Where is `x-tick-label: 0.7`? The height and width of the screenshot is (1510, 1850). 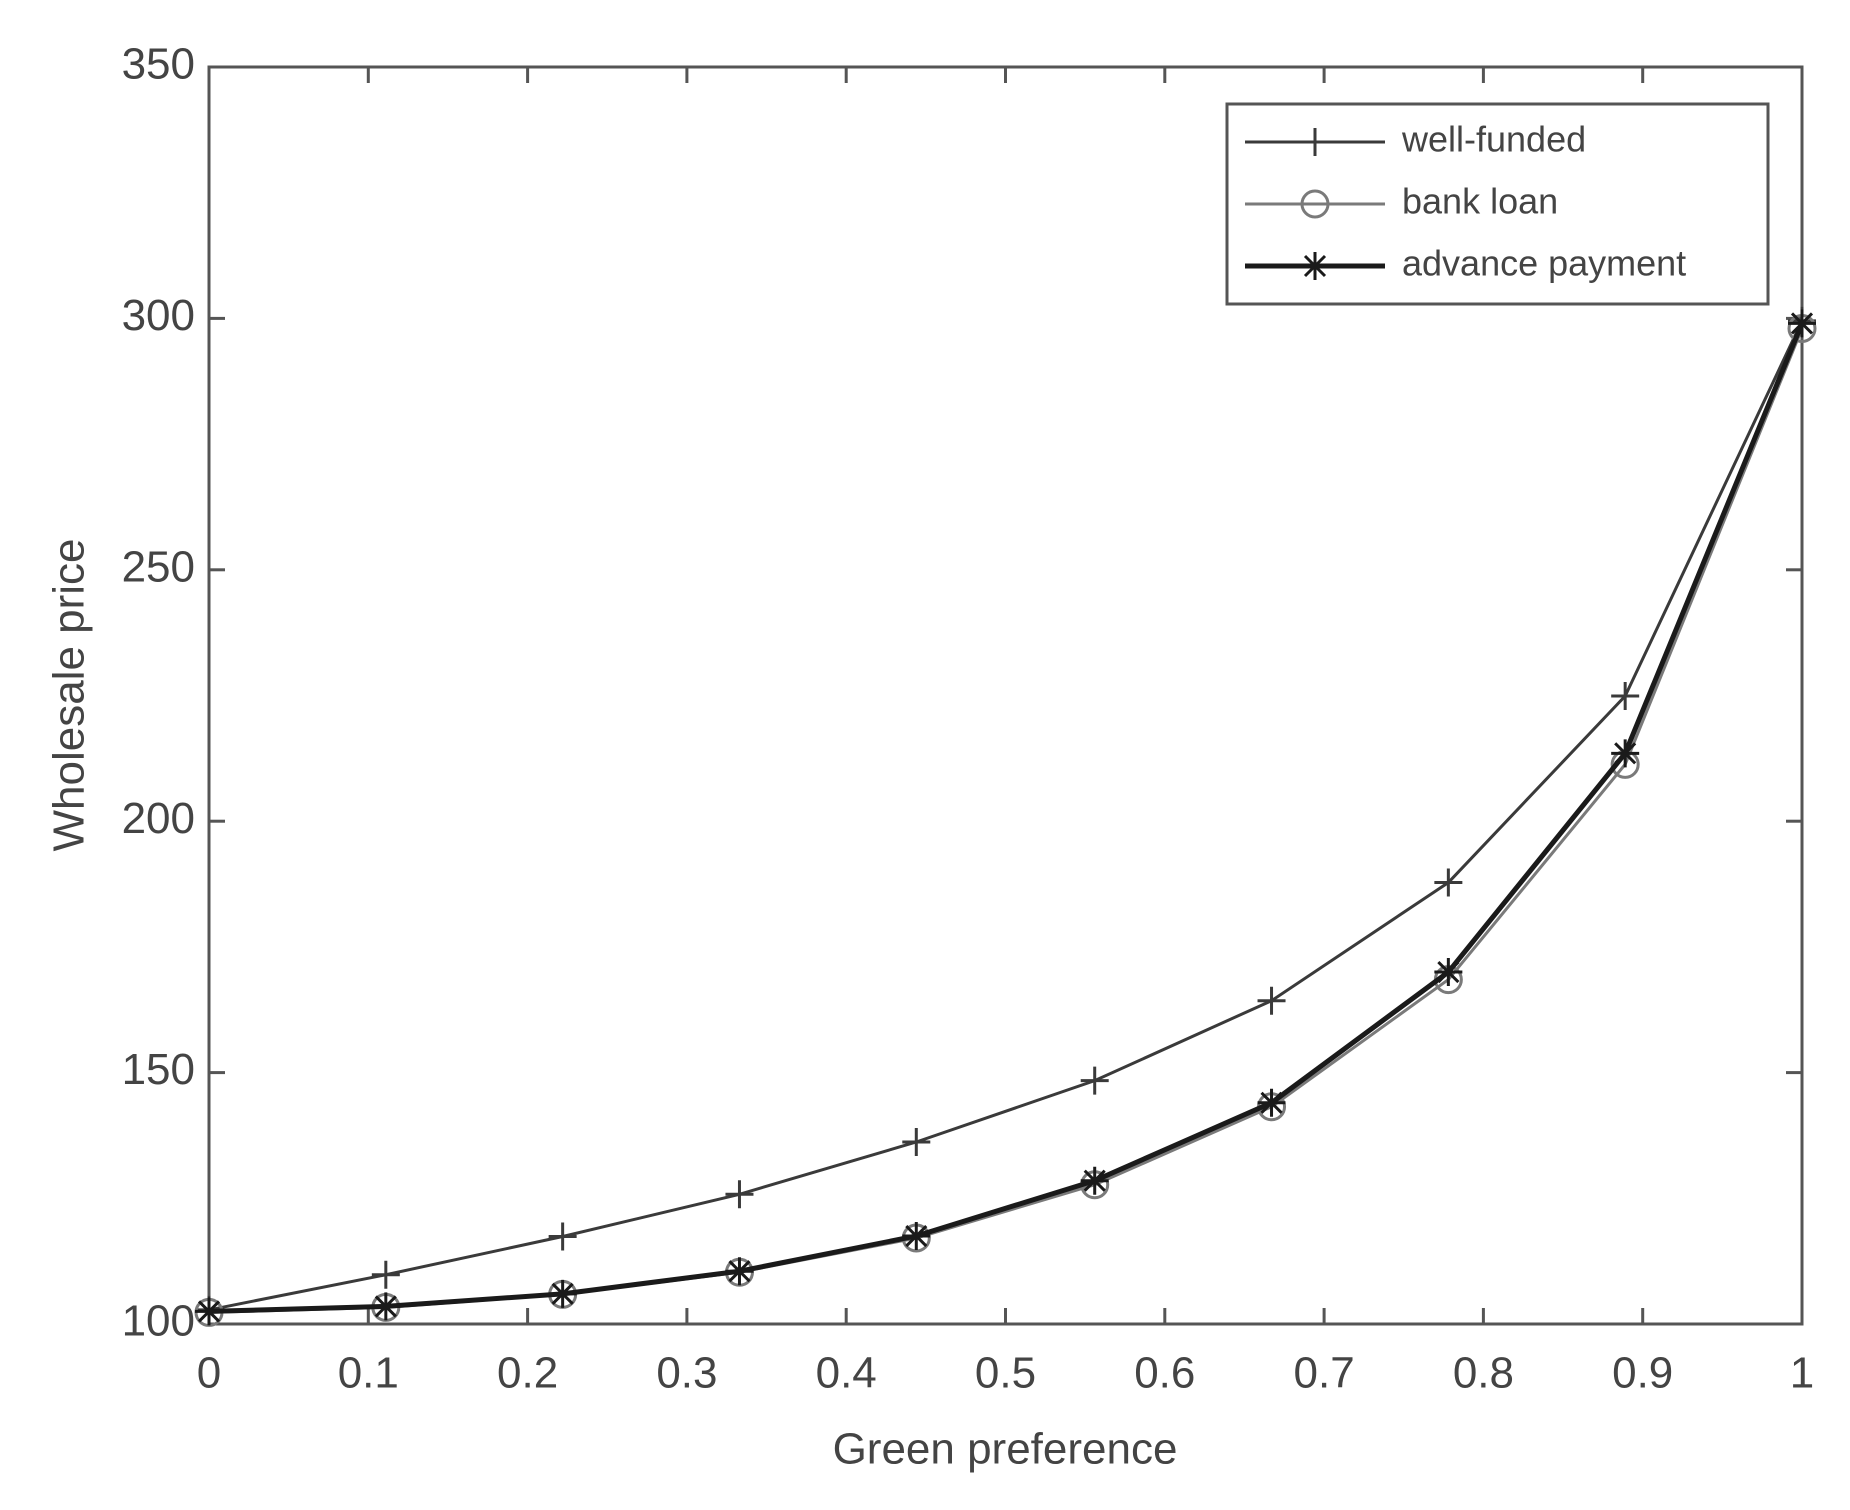 x-tick-label: 0.7 is located at coordinates (1324, 1373).